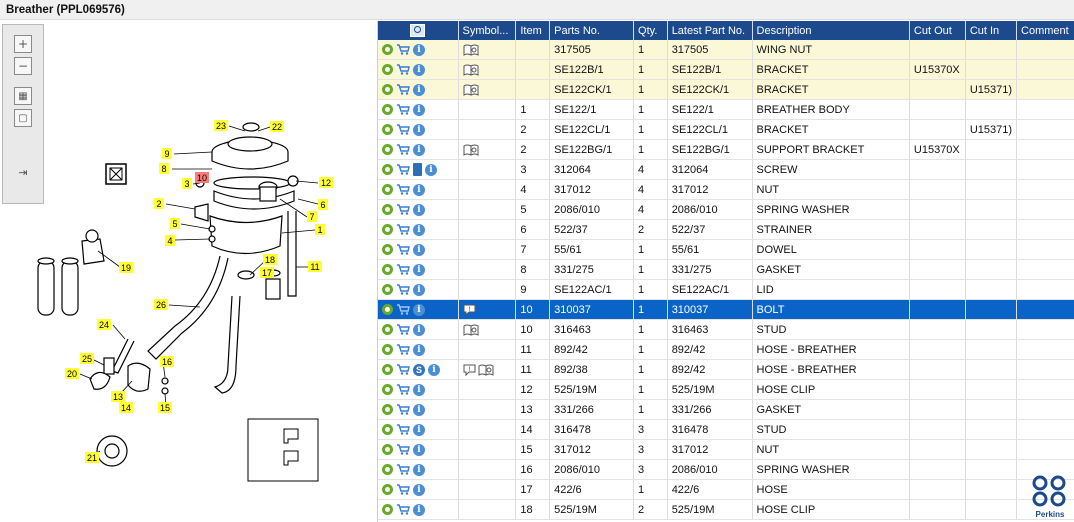 This screenshot has width=1074, height=522. Describe the element at coordinates (726, 69) in the screenshot. I see `table-row: i SE122B/1 1 SE122B/1 BRACKET U15370X` at that location.